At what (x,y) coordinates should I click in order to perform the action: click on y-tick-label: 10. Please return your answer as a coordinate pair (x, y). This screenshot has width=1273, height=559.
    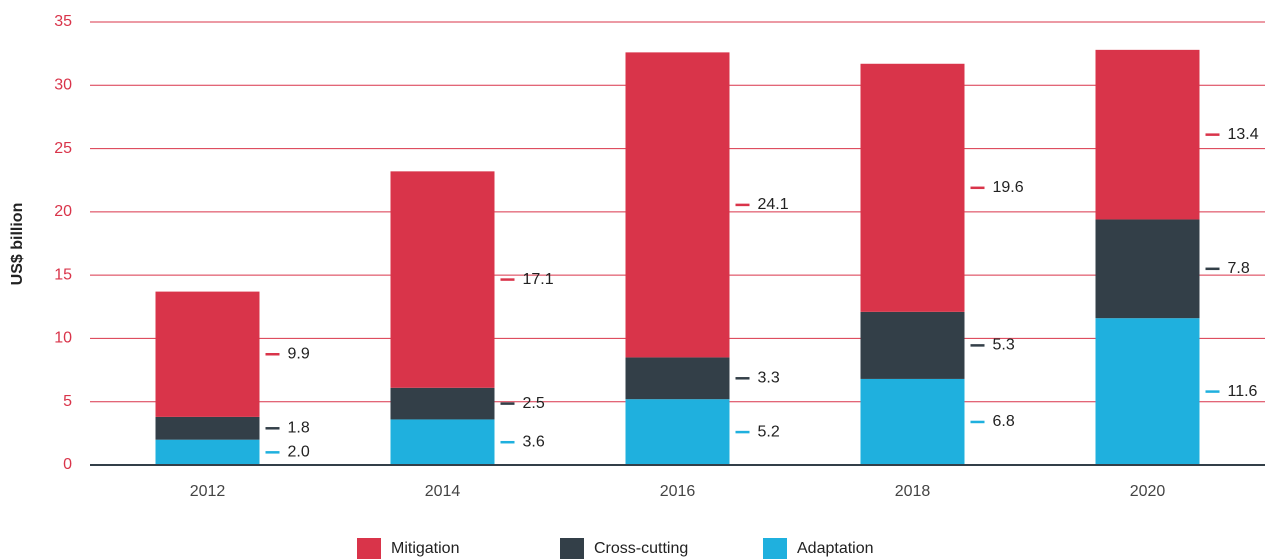
    Looking at the image, I should click on (63, 338).